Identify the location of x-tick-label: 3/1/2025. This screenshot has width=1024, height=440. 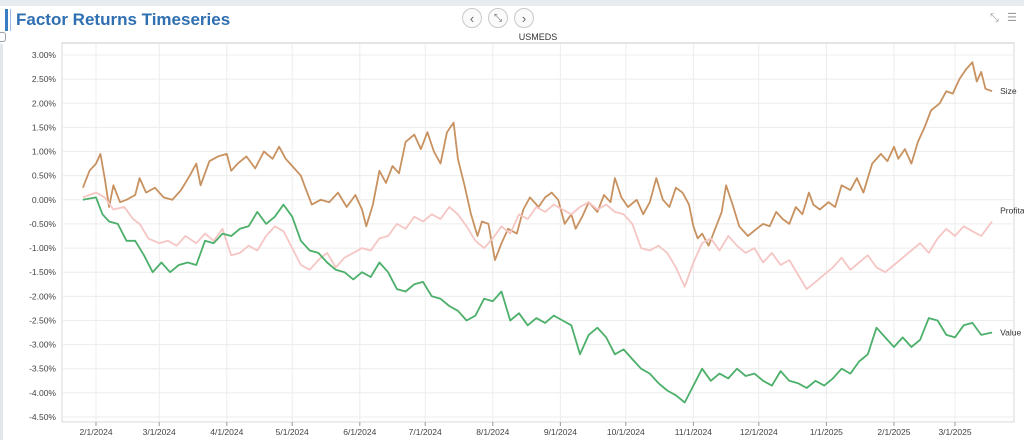
(954, 432).